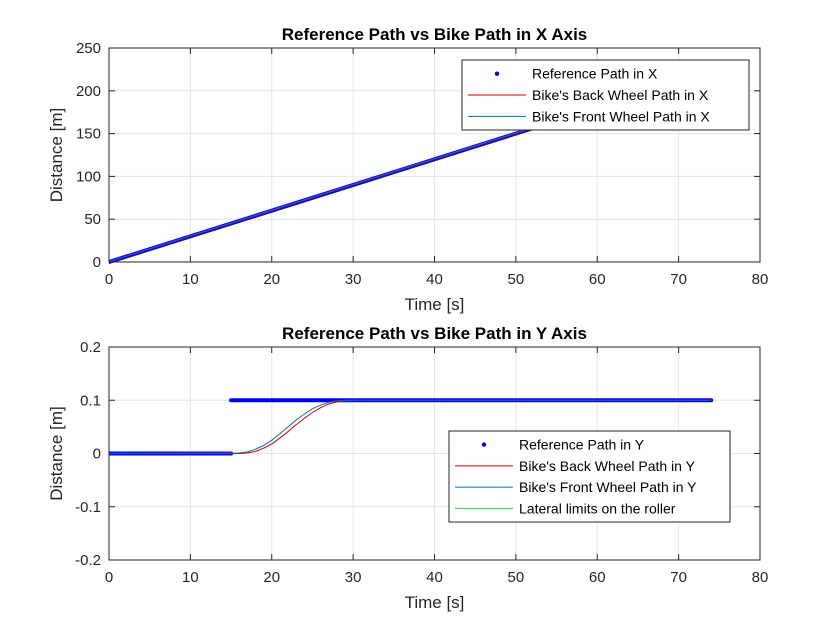 The width and height of the screenshot is (840, 630). Describe the element at coordinates (90, 347) in the screenshot. I see `y-tick-label: 0.2` at that location.